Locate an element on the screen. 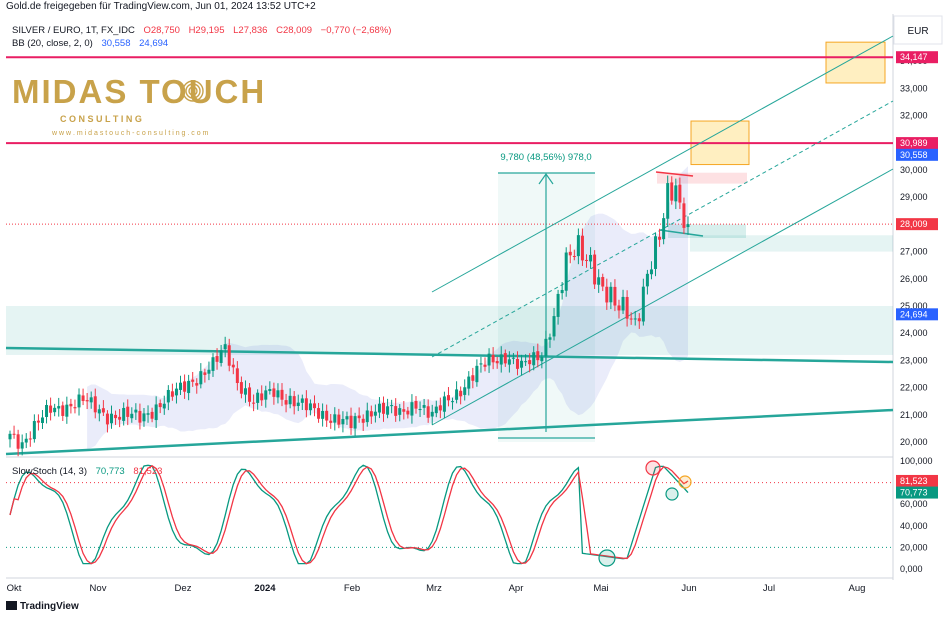  high-value: H29,195 is located at coordinates (207, 30).